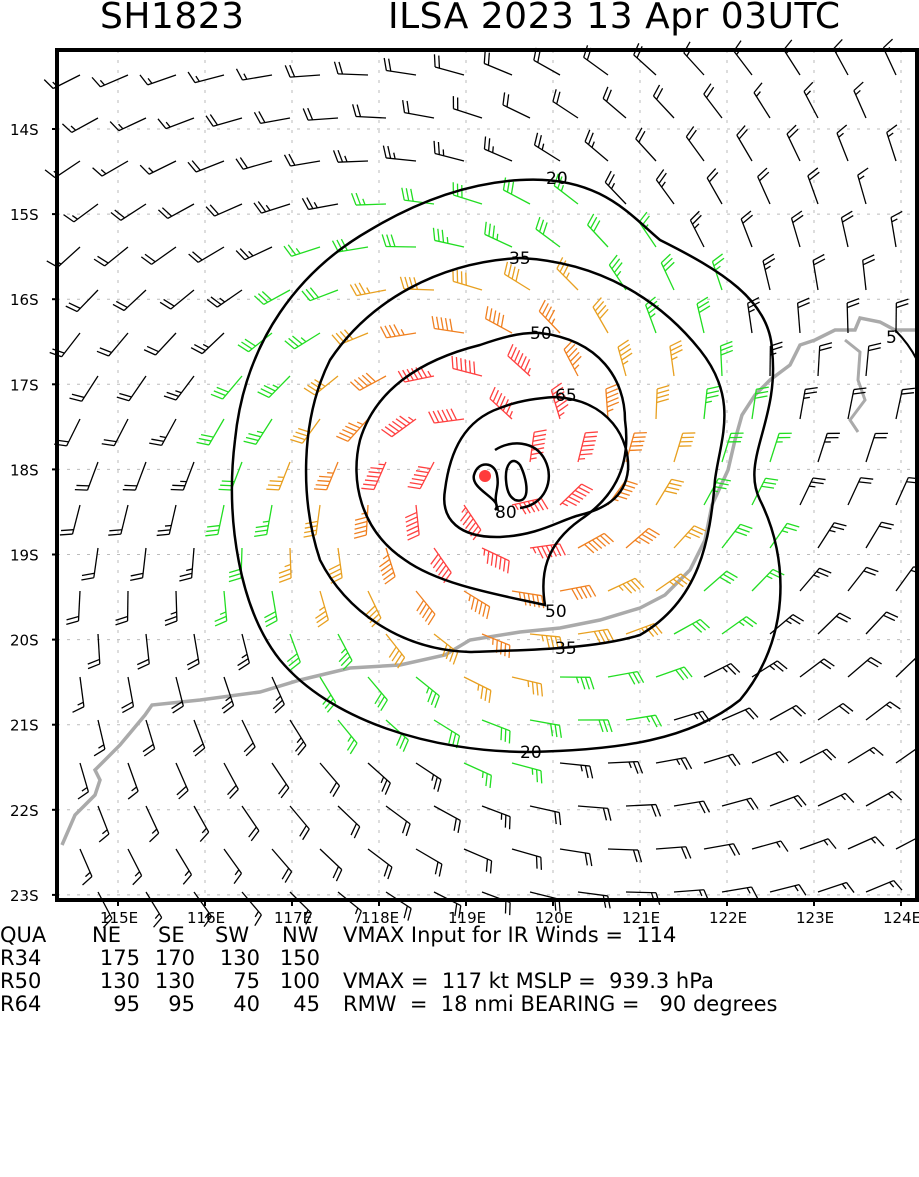  Describe the element at coordinates (485, 476) in the screenshot. I see `storm-center-marker` at that location.